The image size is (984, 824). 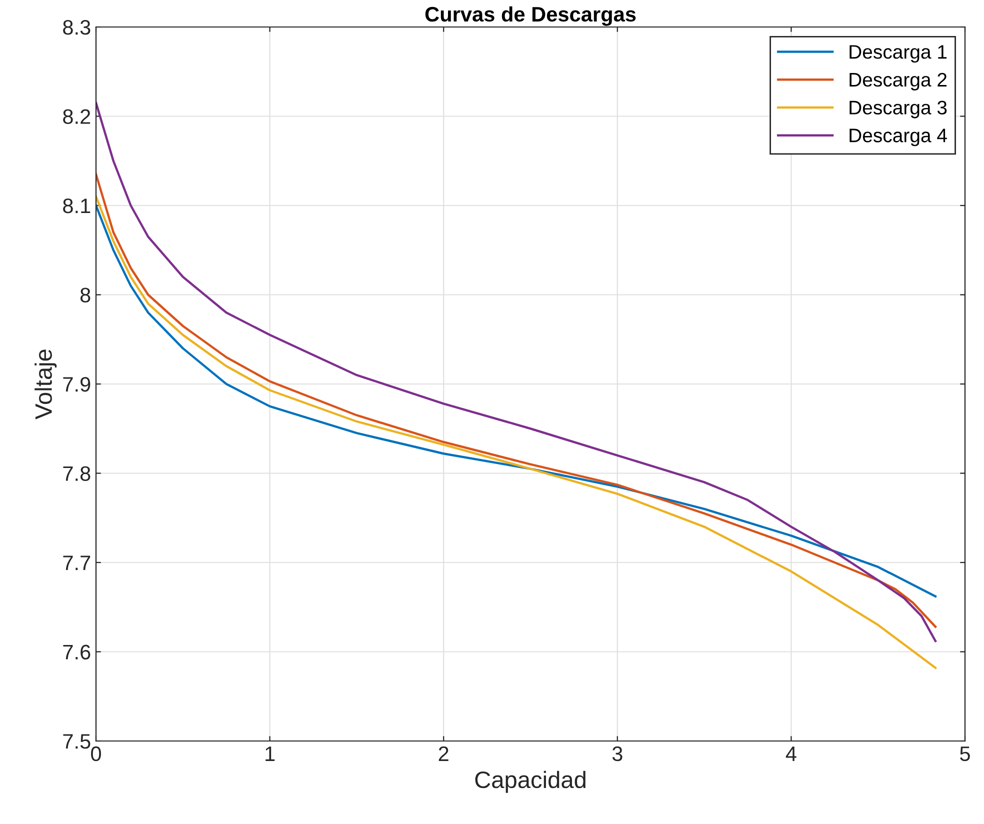 I want to click on y-axis-title: Voltaje, so click(x=45, y=385).